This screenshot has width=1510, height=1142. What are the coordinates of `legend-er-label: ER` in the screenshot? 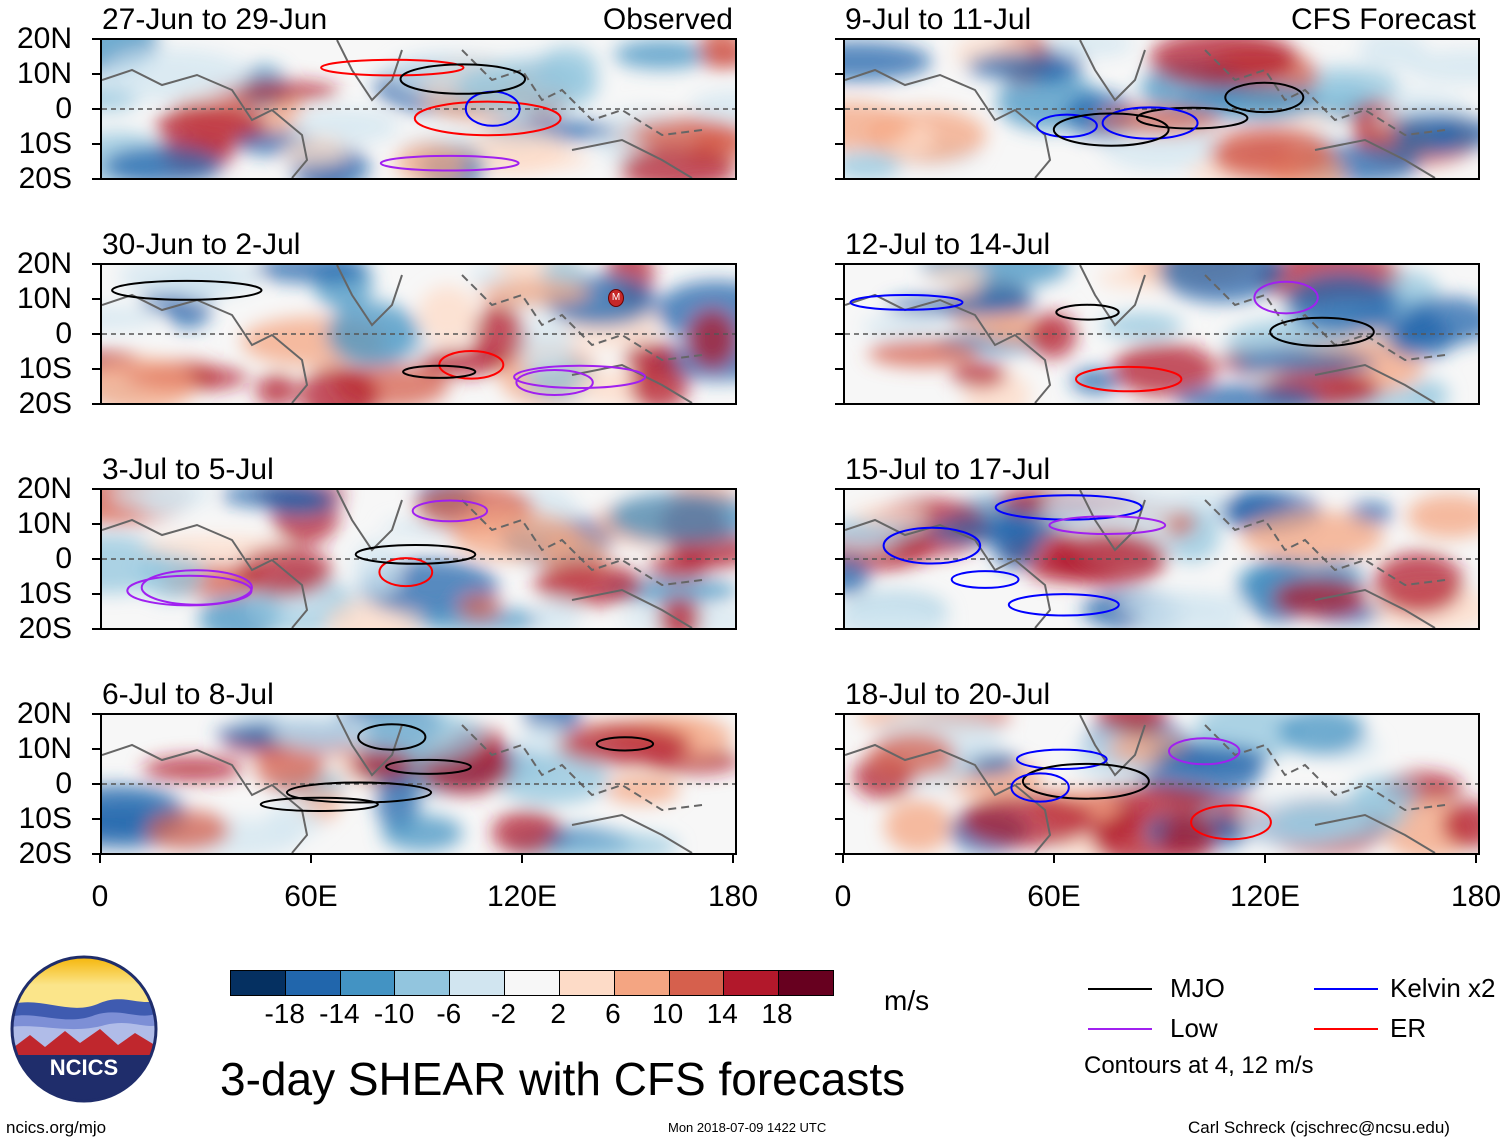 It's located at (1408, 1028).